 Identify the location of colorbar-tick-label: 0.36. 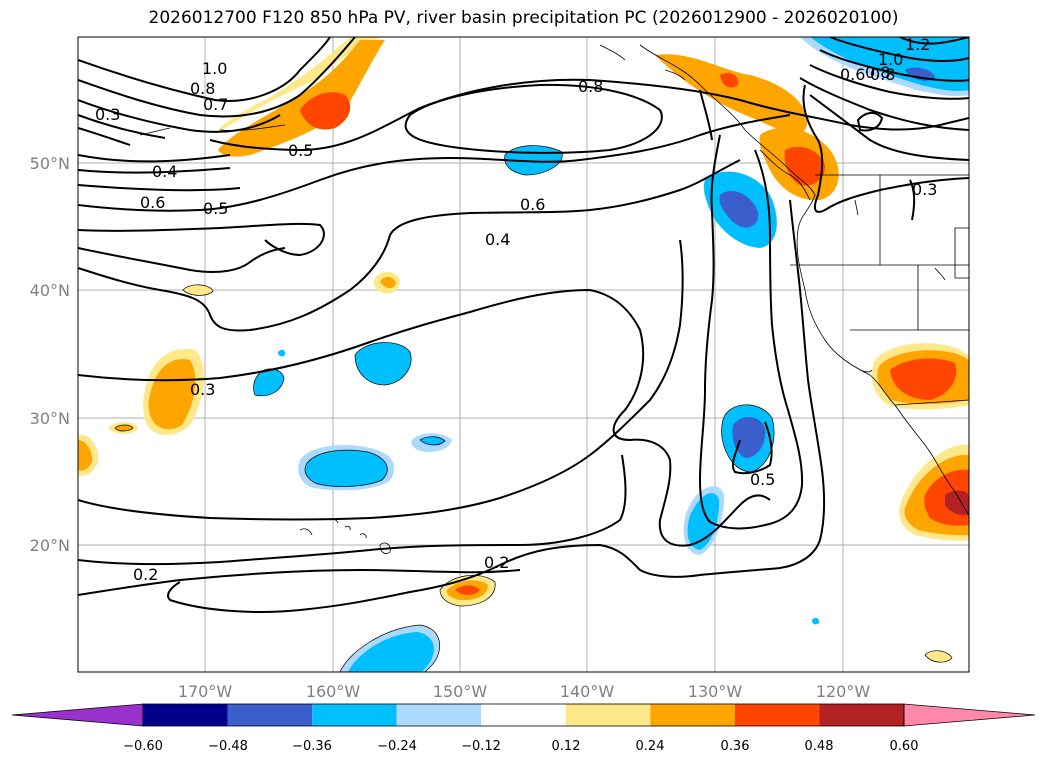
(735, 746).